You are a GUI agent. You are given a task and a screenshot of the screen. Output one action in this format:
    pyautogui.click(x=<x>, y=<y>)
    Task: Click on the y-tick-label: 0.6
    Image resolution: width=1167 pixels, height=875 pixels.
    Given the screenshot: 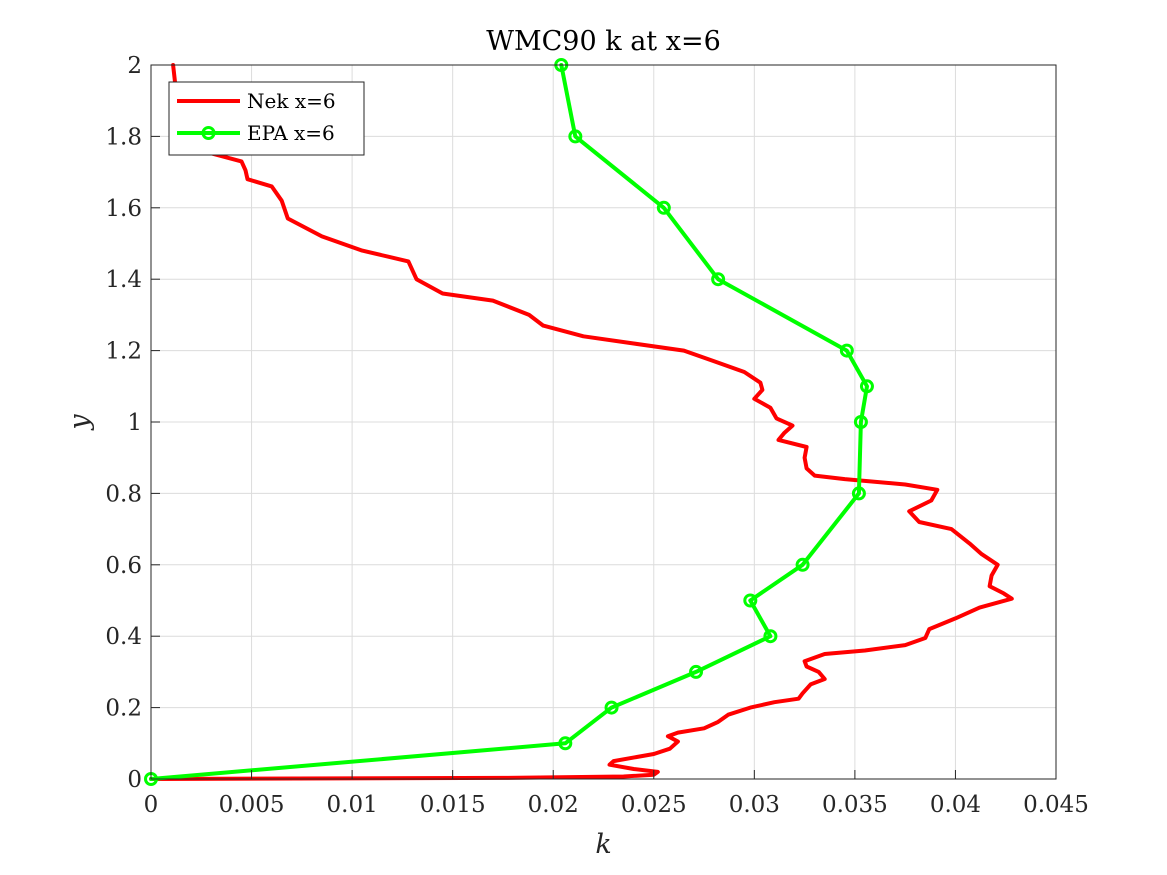 What is the action you would take?
    pyautogui.click(x=123, y=566)
    